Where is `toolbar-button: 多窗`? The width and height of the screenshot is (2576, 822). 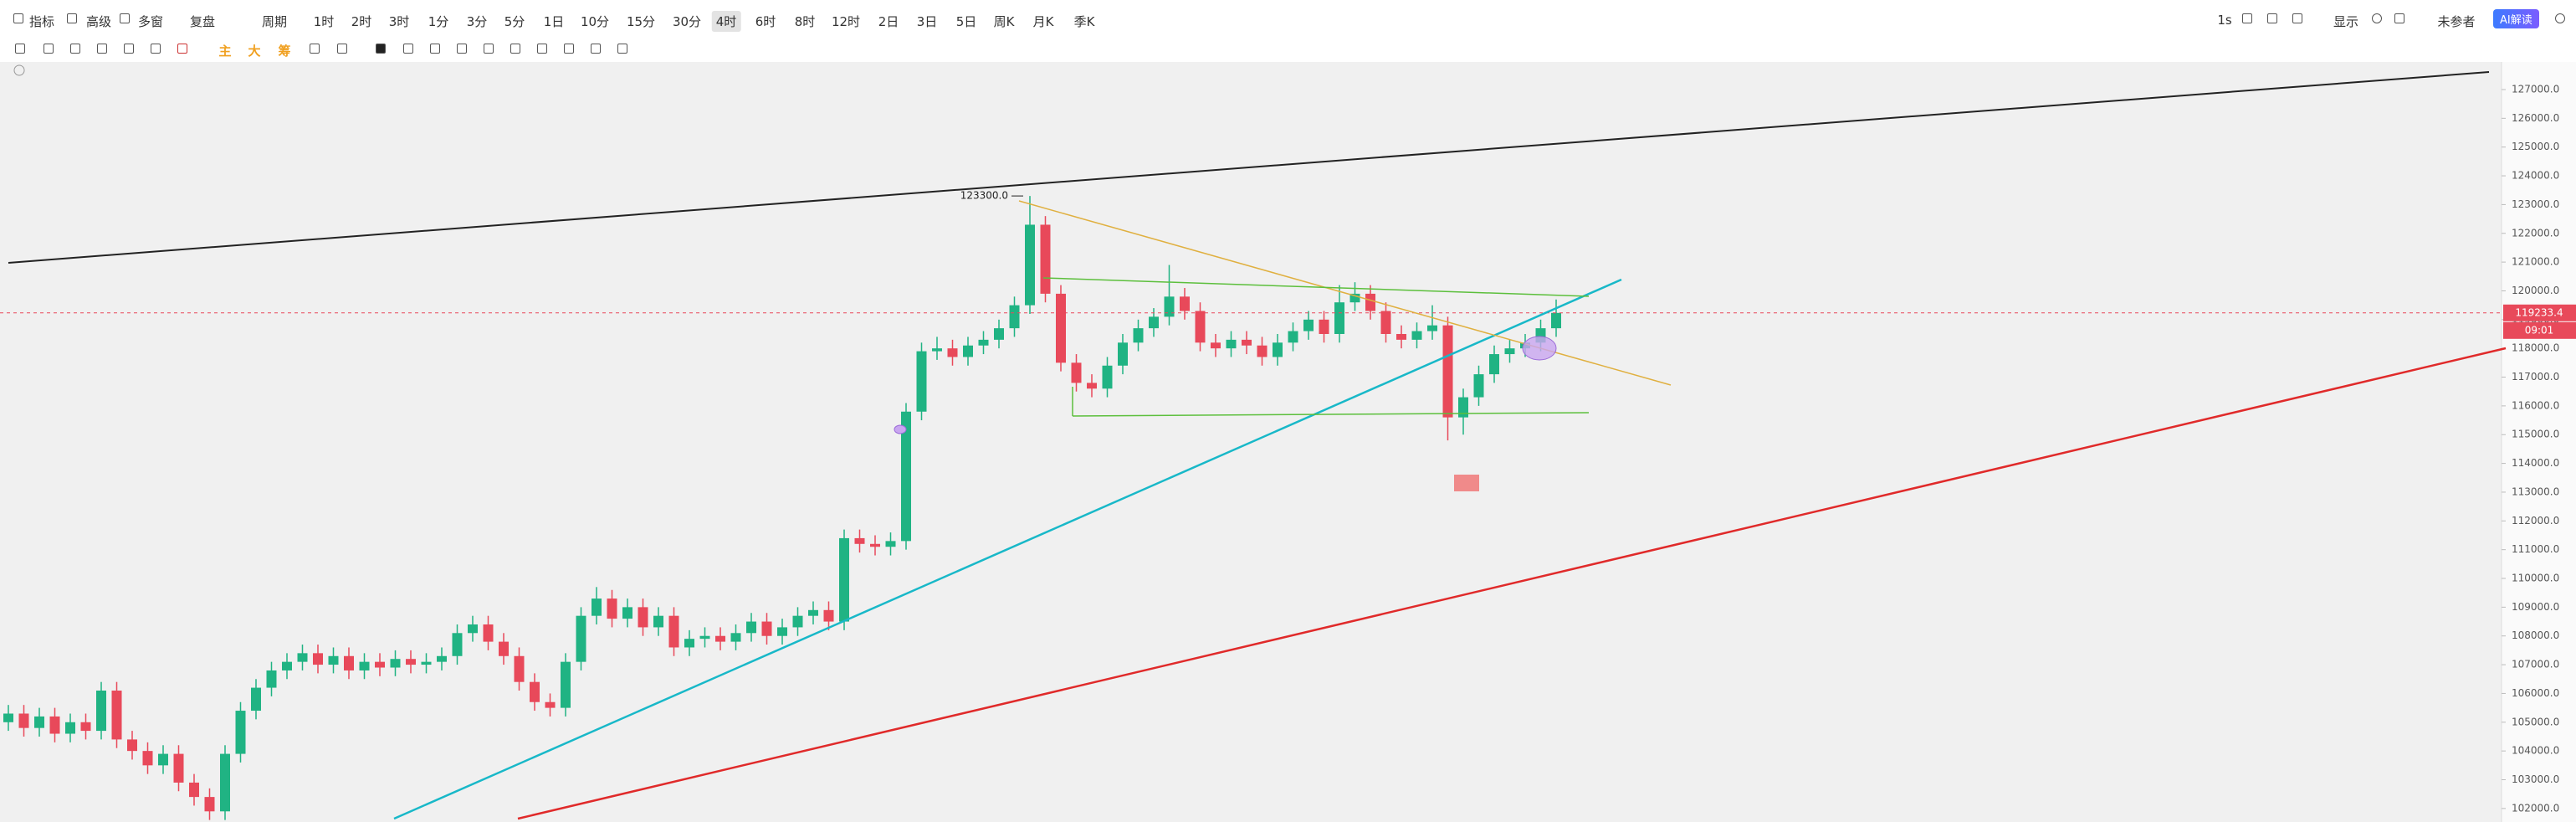
toolbar-button: 多窗 is located at coordinates (151, 21).